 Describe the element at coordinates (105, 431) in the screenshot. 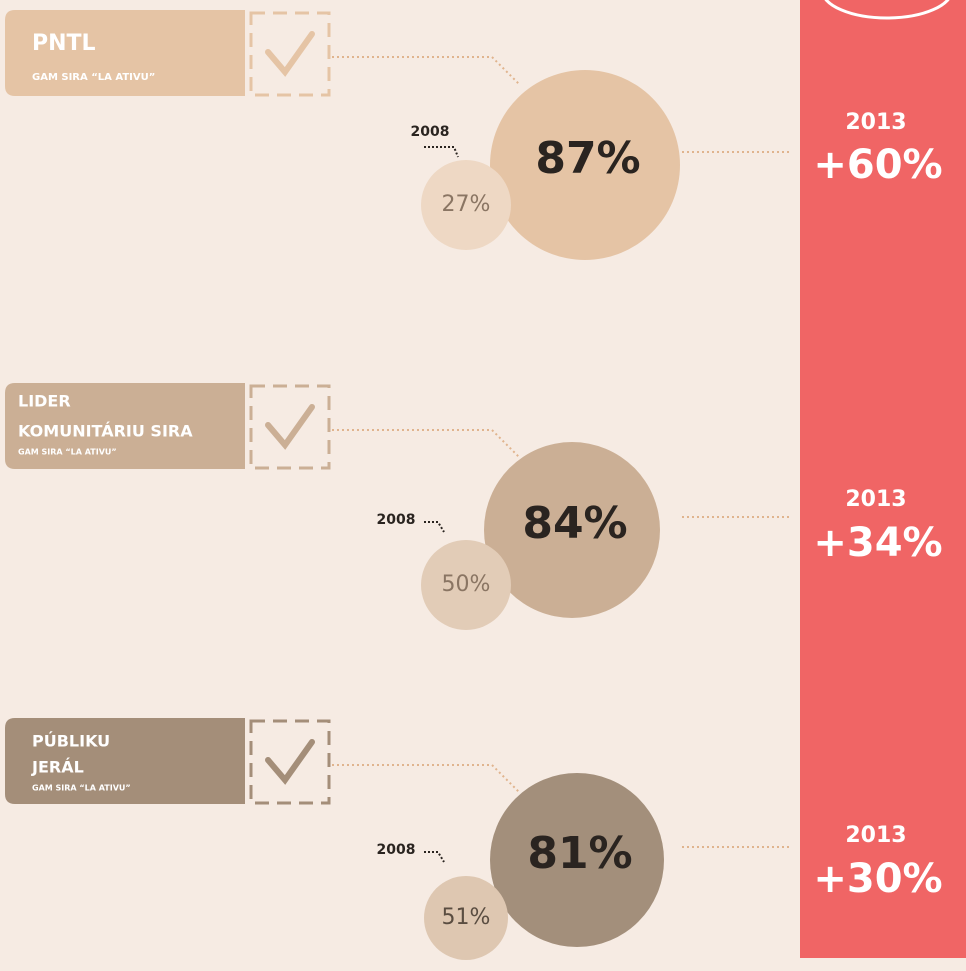

I see `section-title: KOMUNITÁRIU SIRA` at that location.